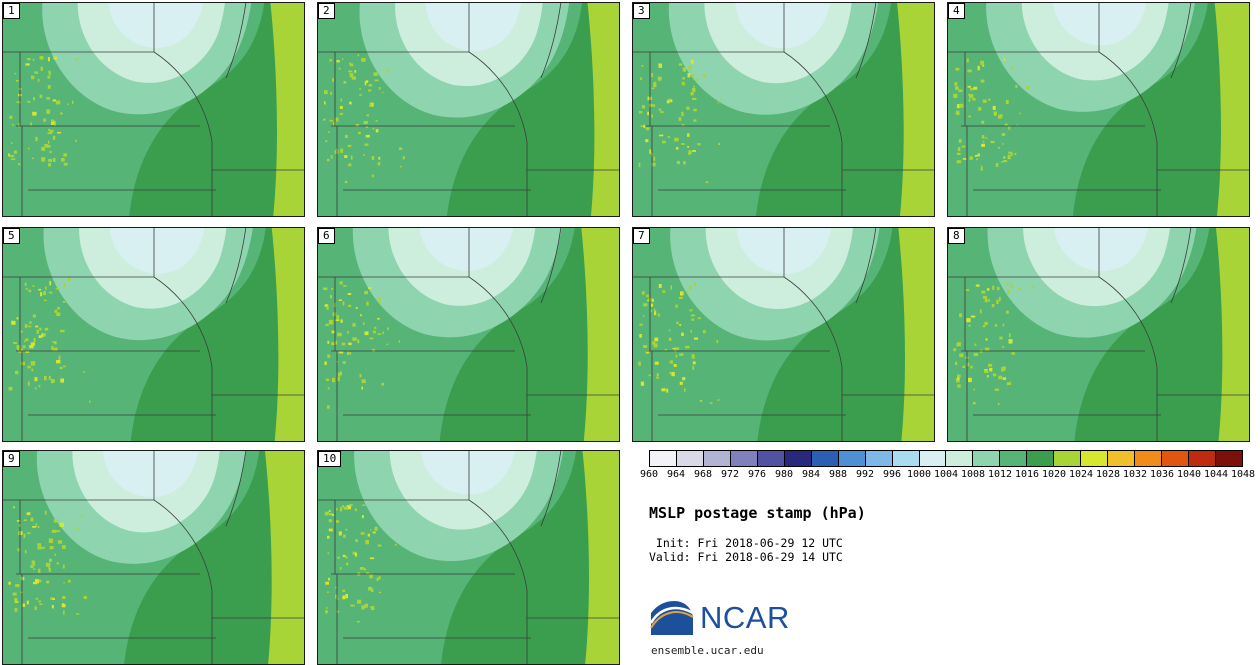 This screenshot has width=1260, height=665. What do you see at coordinates (676, 474) in the screenshot?
I see `colorbar-tick-label: 964` at bounding box center [676, 474].